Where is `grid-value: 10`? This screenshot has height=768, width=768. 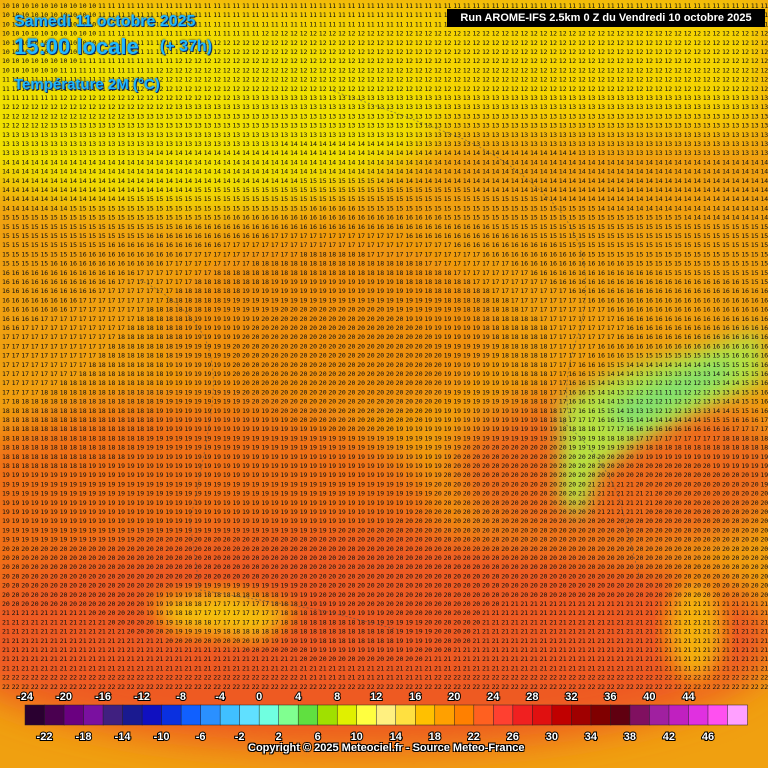 grid-value: 10 is located at coordinates (44, 52).